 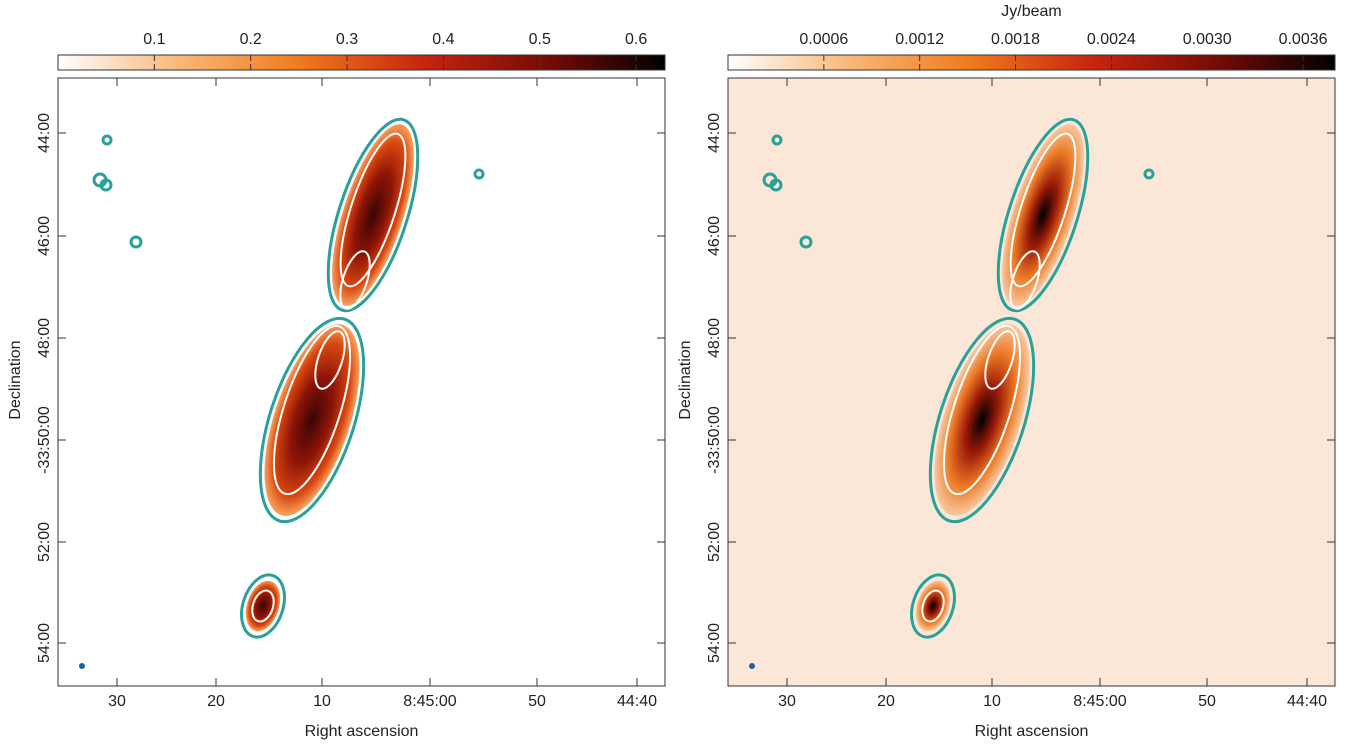 I want to click on colorbar-tick-label: 0.0006, so click(x=823, y=39).